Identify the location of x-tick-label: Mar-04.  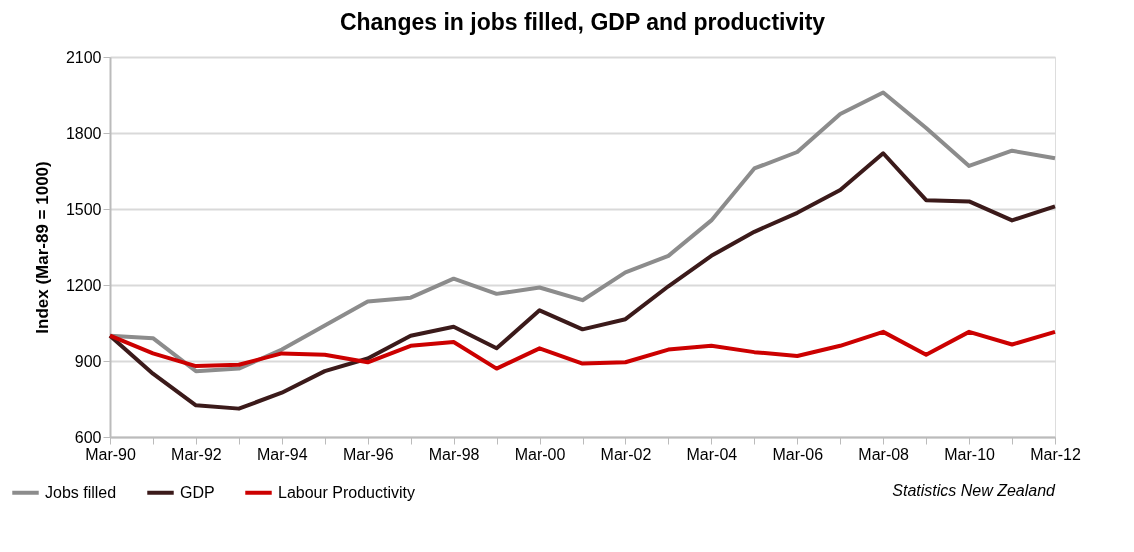
(712, 454).